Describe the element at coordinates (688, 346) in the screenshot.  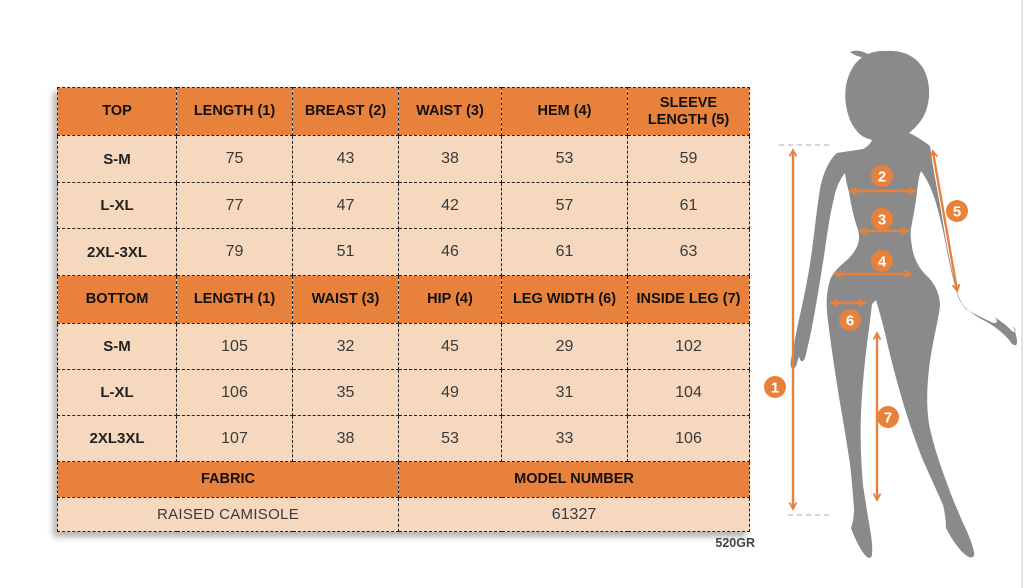
I see `value-cell: 102` at that location.